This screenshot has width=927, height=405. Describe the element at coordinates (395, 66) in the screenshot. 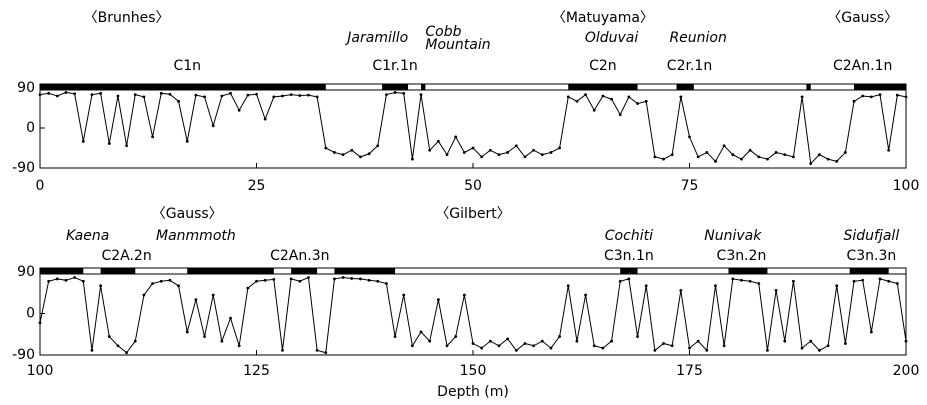

I see `chron-label: C1r.1n` at that location.